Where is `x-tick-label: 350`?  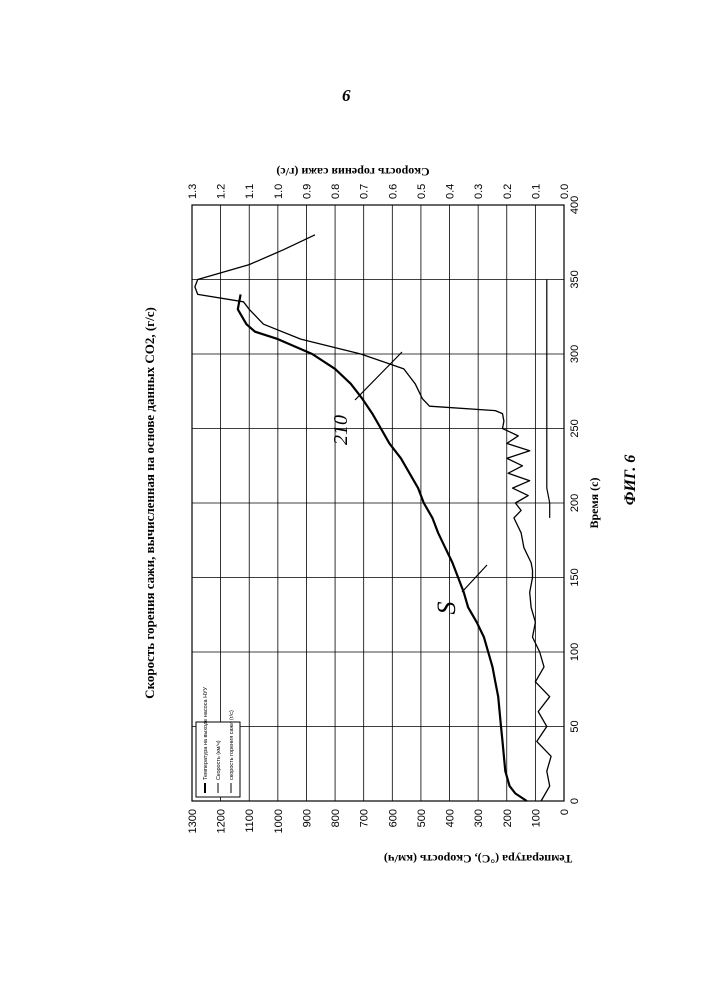
x-tick-label: 350 is located at coordinates (575, 279).